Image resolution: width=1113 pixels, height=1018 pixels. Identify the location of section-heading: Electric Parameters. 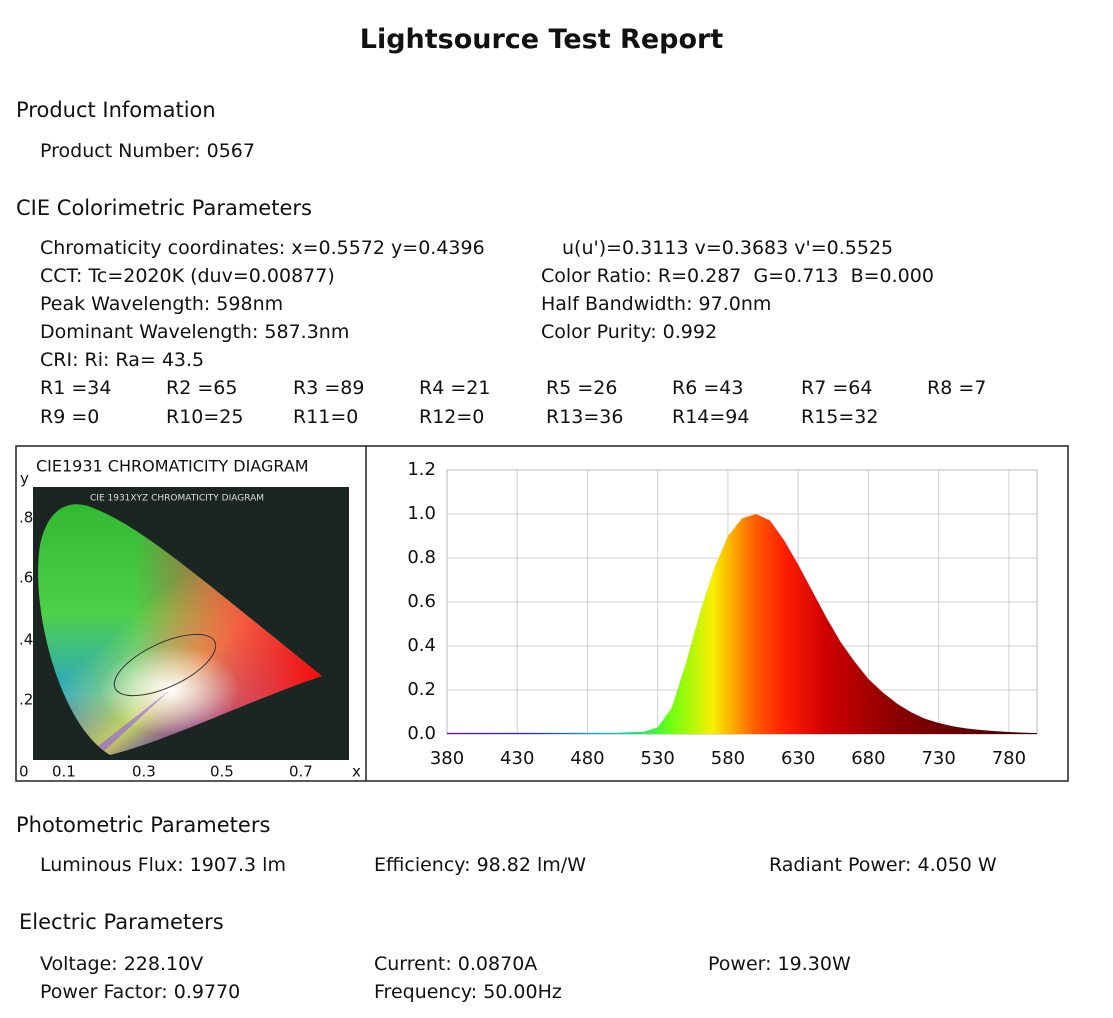
(121, 922).